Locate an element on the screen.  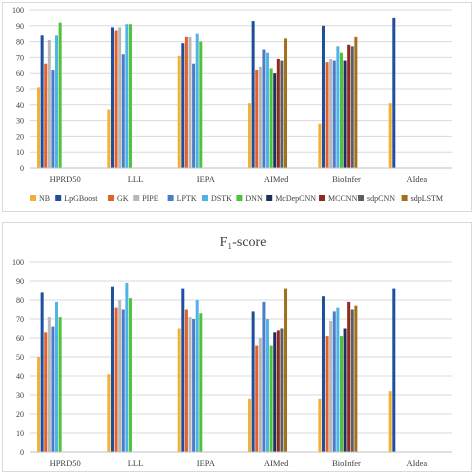
chart-0-bar-mccnn-bioinfer is located at coordinates (349, 106).